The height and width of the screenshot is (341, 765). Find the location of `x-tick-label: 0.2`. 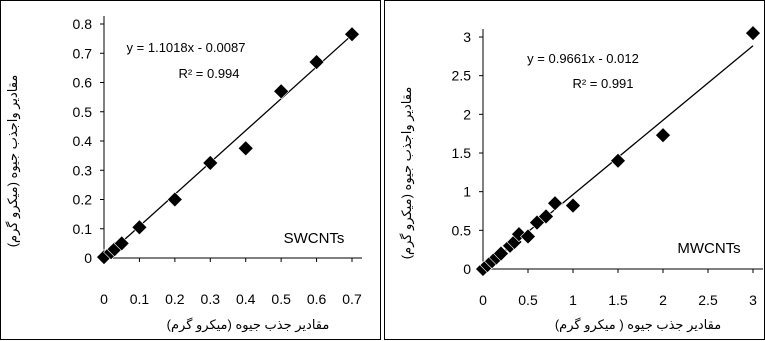

x-tick-label: 0.2 is located at coordinates (175, 299).